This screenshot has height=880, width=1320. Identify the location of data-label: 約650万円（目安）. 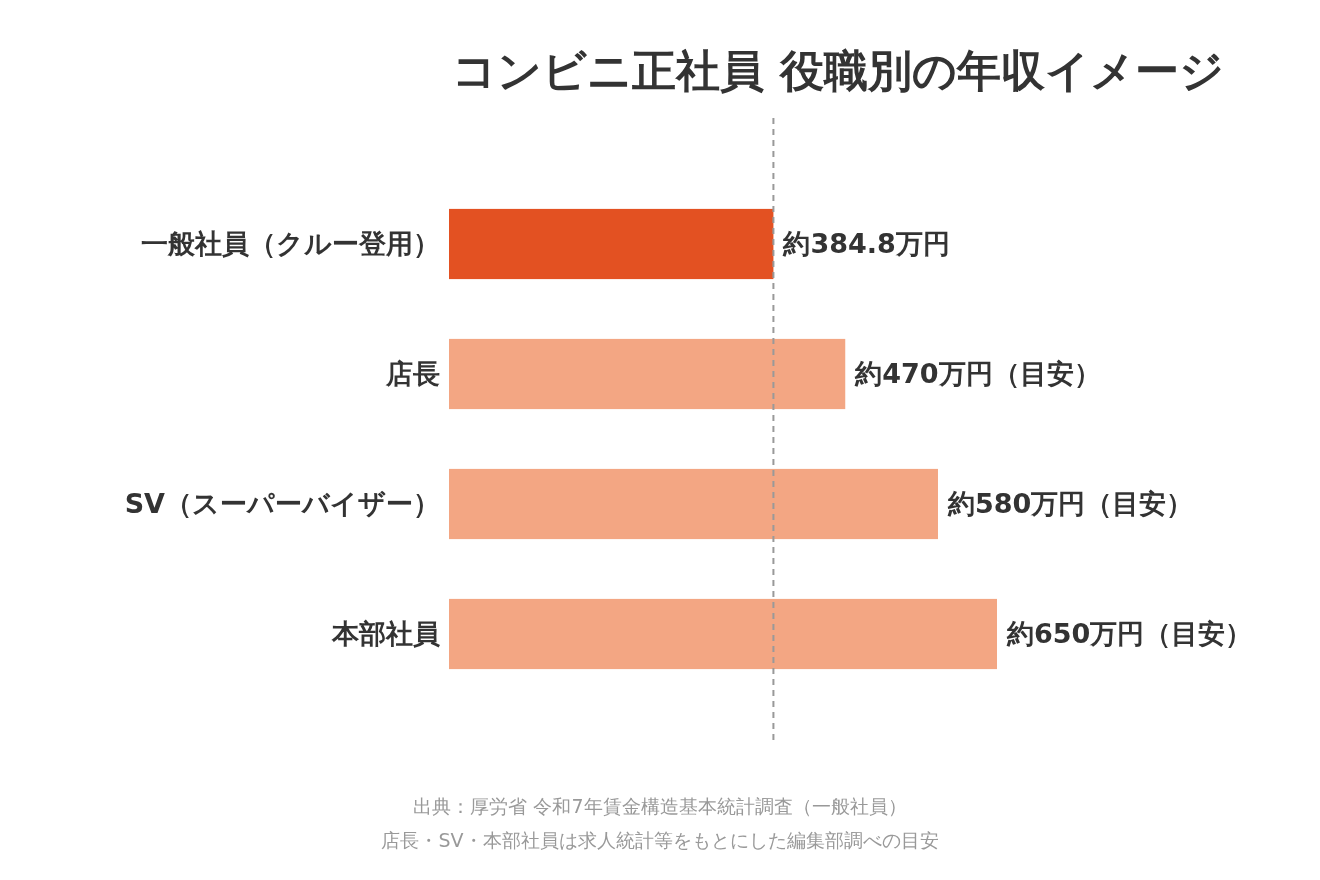
(1129, 634).